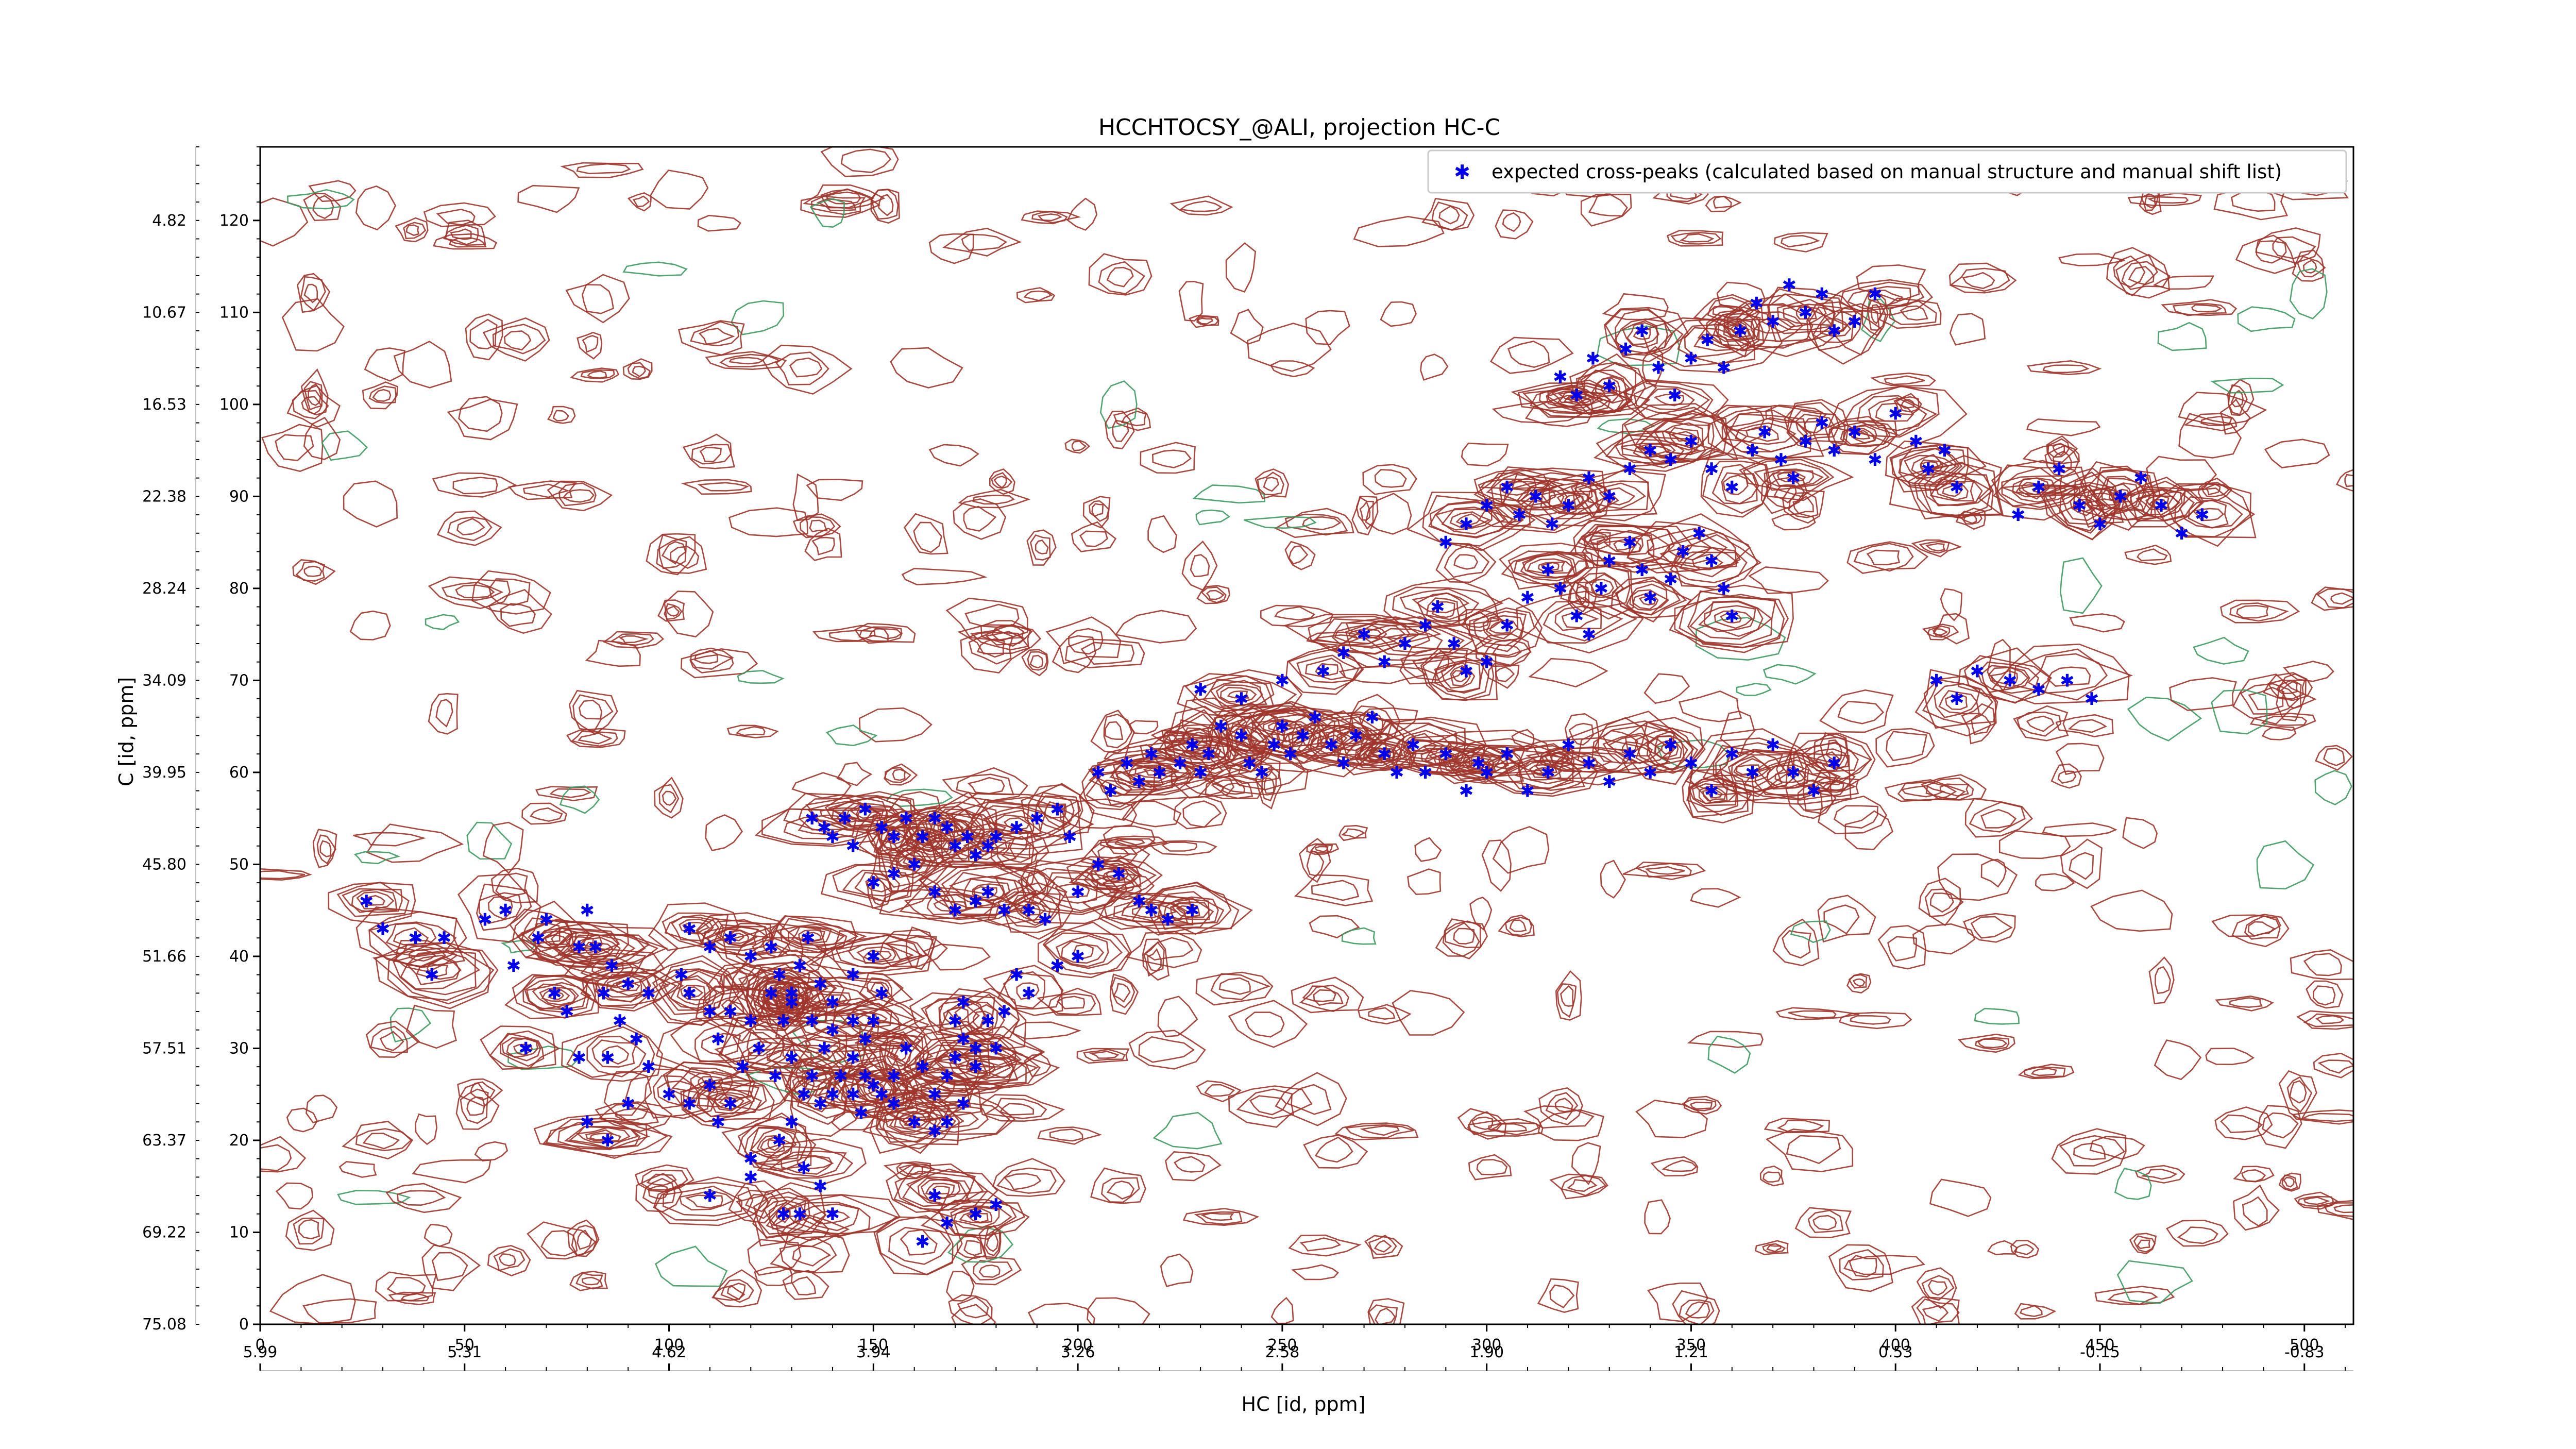  What do you see at coordinates (239, 1232) in the screenshot?
I see `y-index-tick-label: 10` at bounding box center [239, 1232].